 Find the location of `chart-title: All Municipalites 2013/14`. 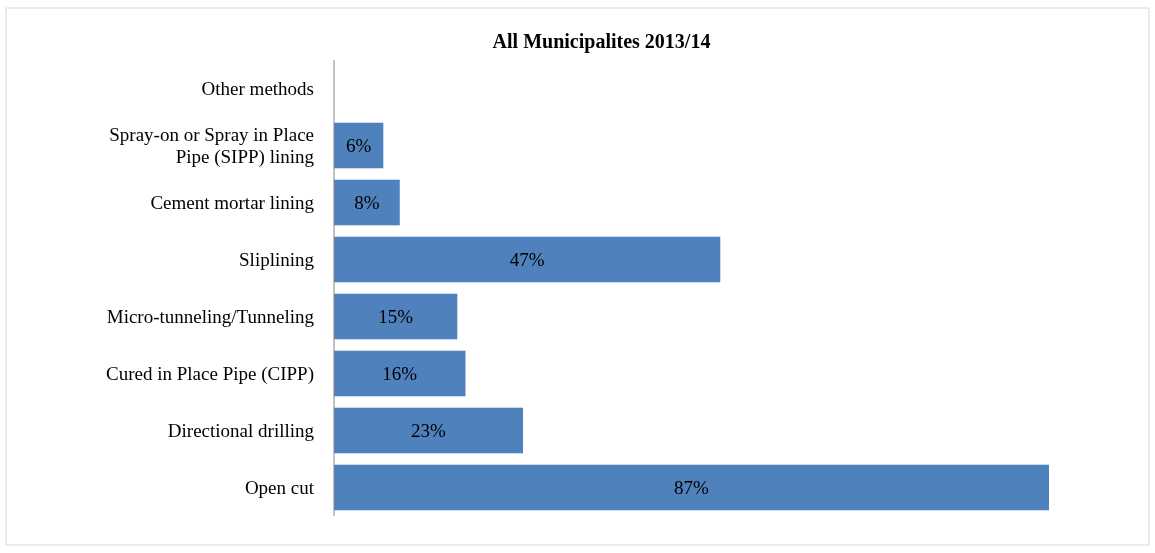

chart-title: All Municipalites 2013/14 is located at coordinates (601, 41).